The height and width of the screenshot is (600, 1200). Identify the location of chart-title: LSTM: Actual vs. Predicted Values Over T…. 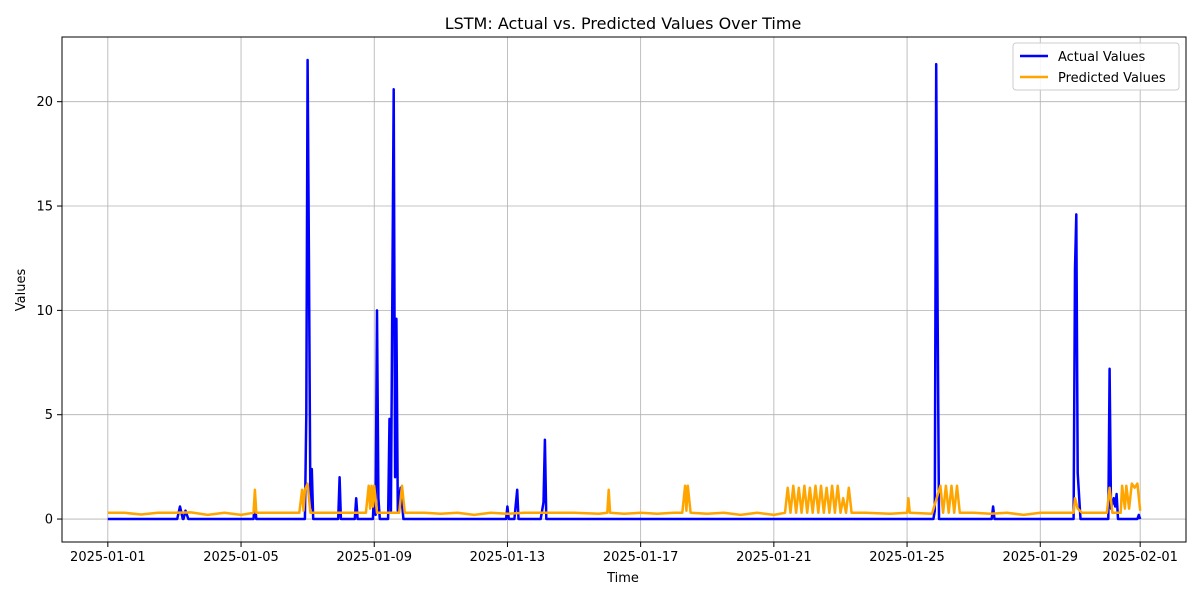
(623, 23).